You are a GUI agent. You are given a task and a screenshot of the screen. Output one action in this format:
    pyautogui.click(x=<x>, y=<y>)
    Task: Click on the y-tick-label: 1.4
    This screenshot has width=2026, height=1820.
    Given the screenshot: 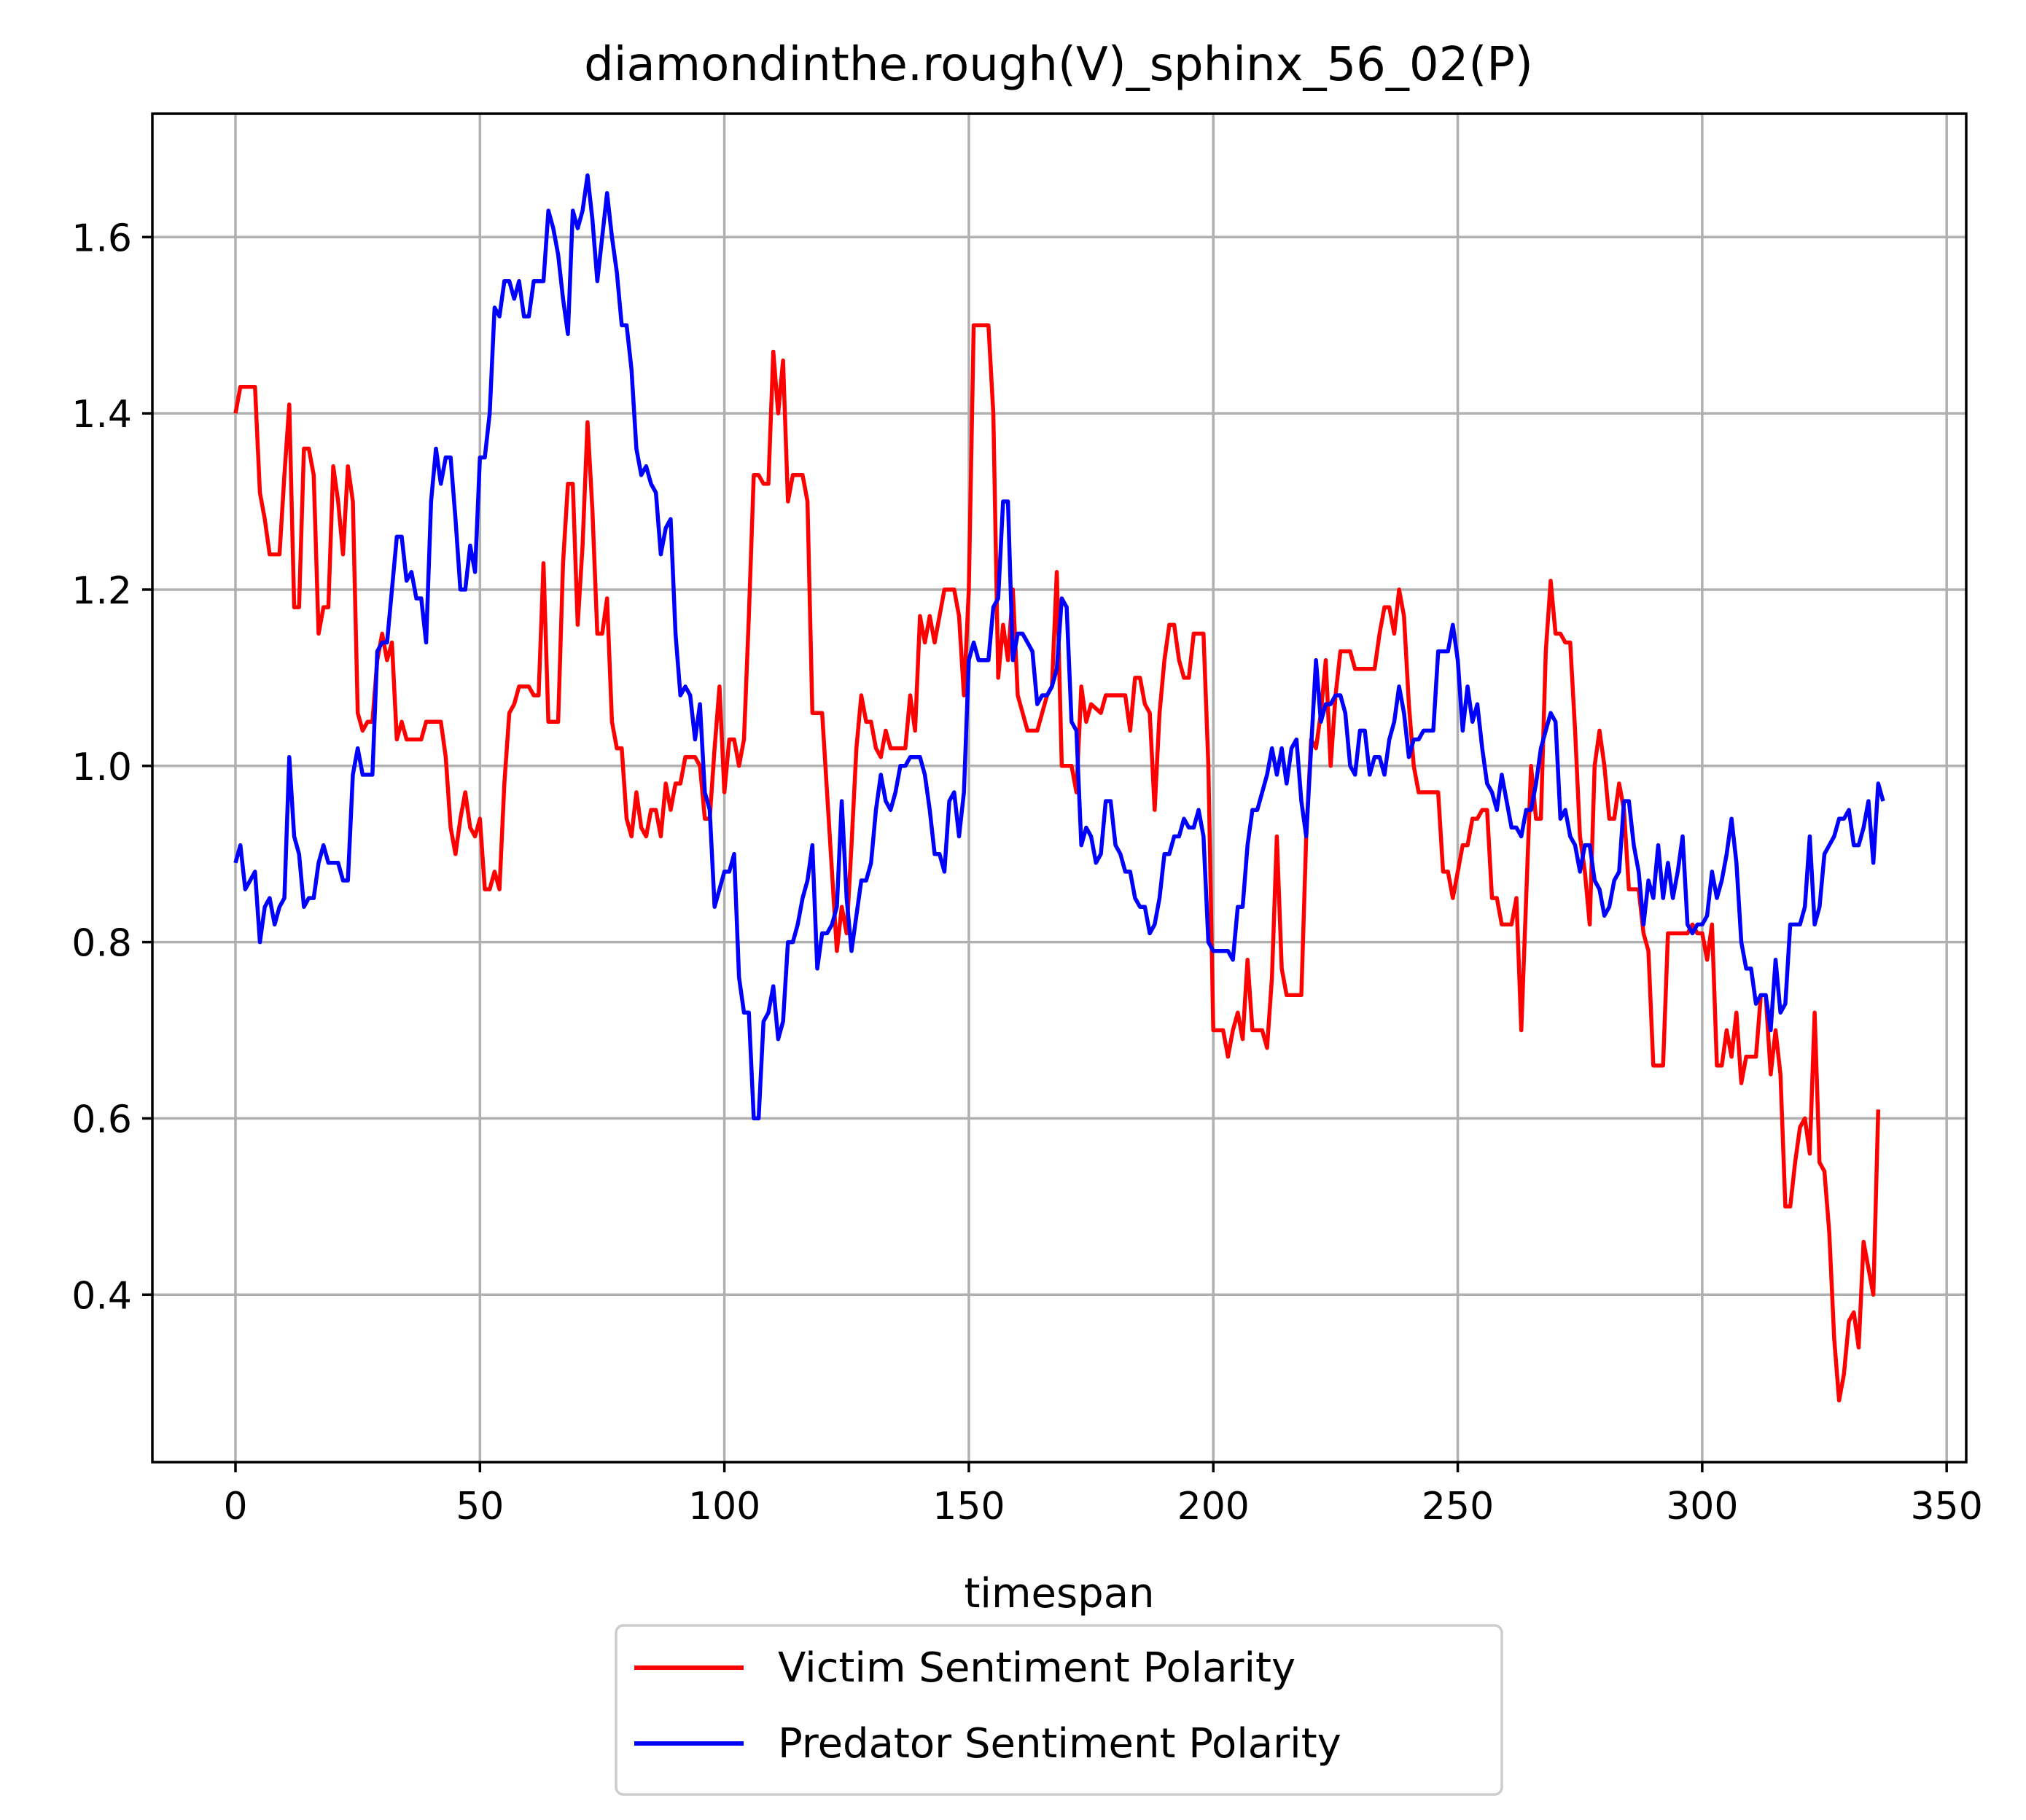 What is the action you would take?
    pyautogui.click(x=101, y=415)
    